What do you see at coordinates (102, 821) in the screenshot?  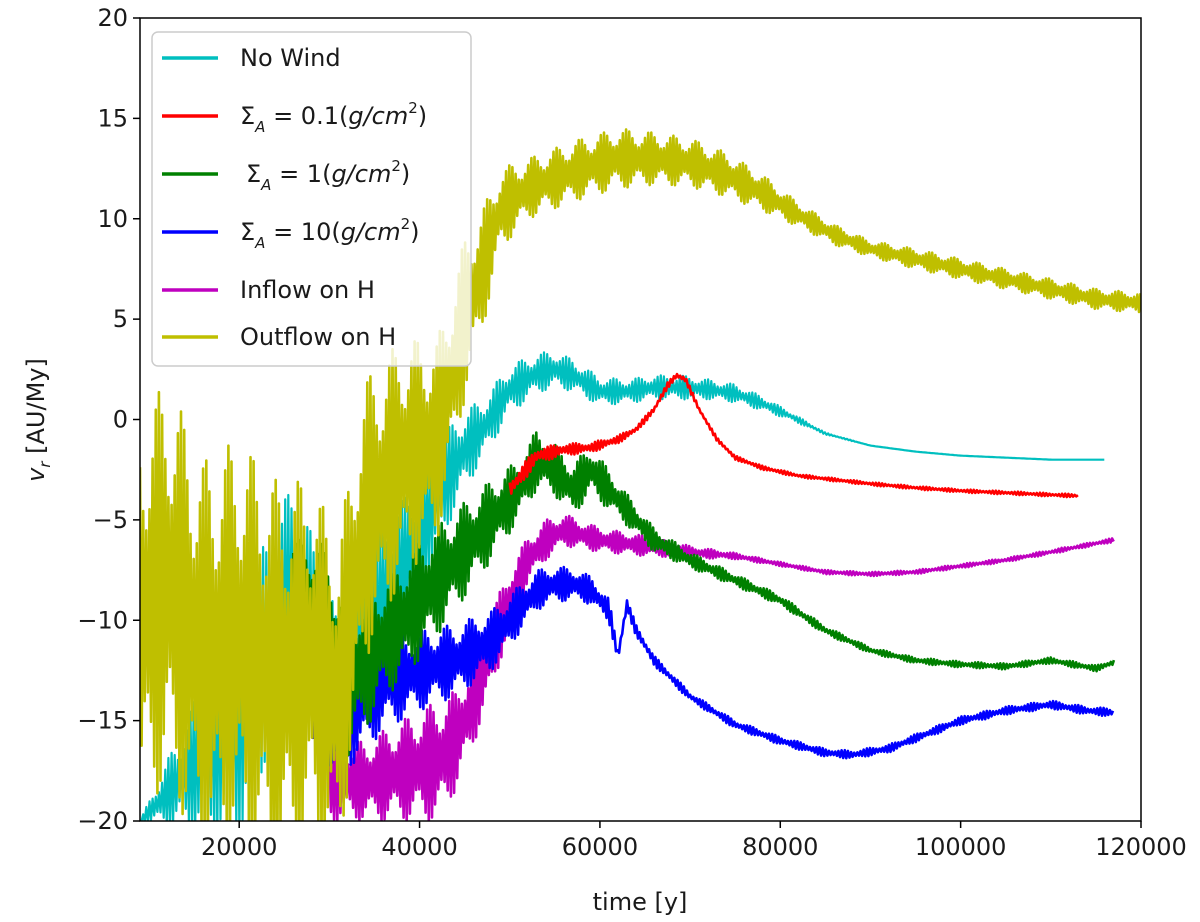 I see `y-tick-label: −20` at bounding box center [102, 821].